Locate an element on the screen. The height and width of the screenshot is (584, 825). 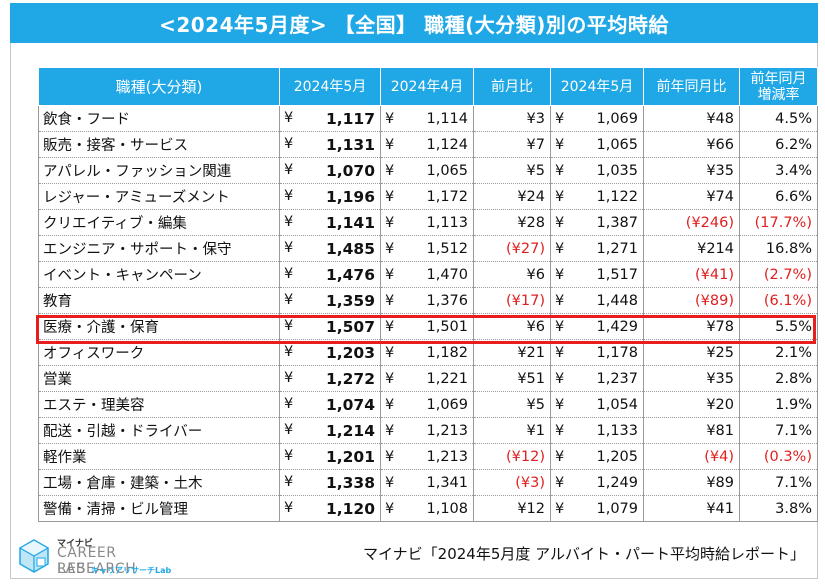
may-prev-cell: ¥1,122 is located at coordinates (597, 196).